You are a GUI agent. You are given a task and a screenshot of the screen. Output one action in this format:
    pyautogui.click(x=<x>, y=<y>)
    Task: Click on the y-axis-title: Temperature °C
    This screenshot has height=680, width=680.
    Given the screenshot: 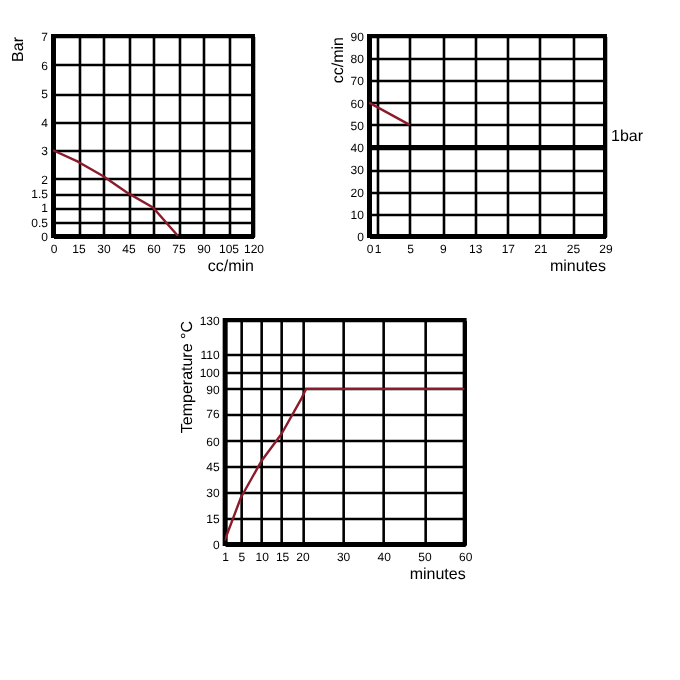 What is the action you would take?
    pyautogui.click(x=186, y=377)
    